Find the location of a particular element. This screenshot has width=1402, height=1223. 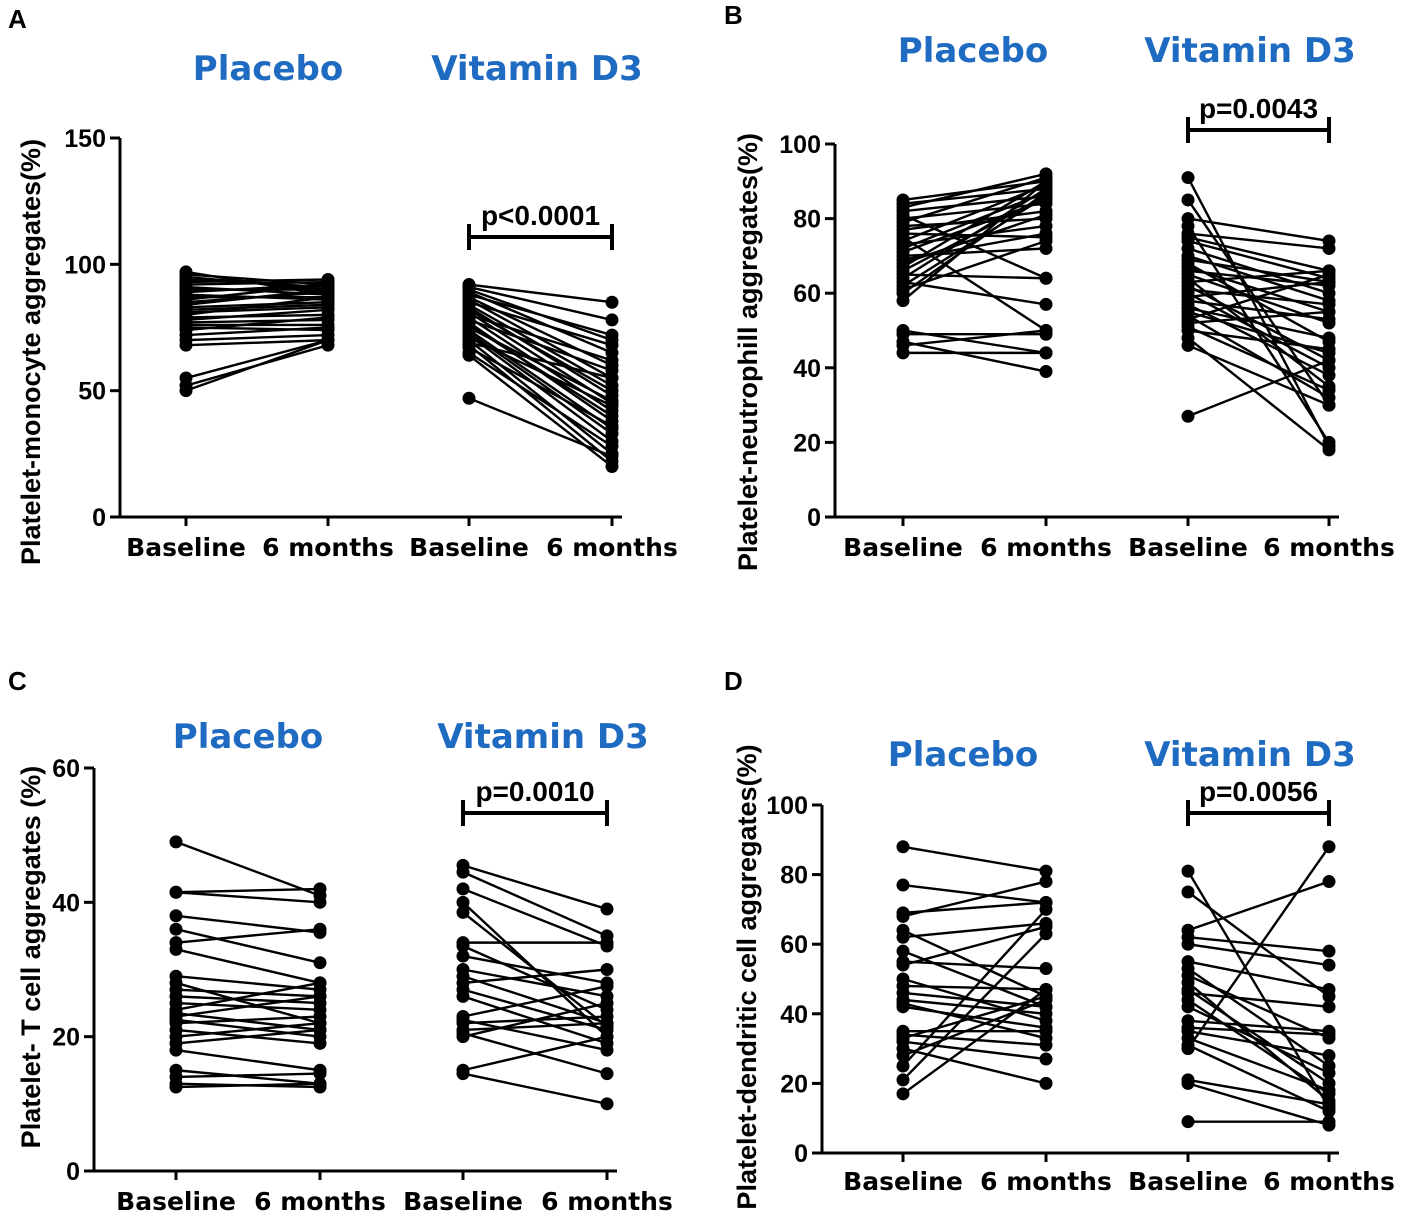

y-tick-label: 60 is located at coordinates (807, 294).